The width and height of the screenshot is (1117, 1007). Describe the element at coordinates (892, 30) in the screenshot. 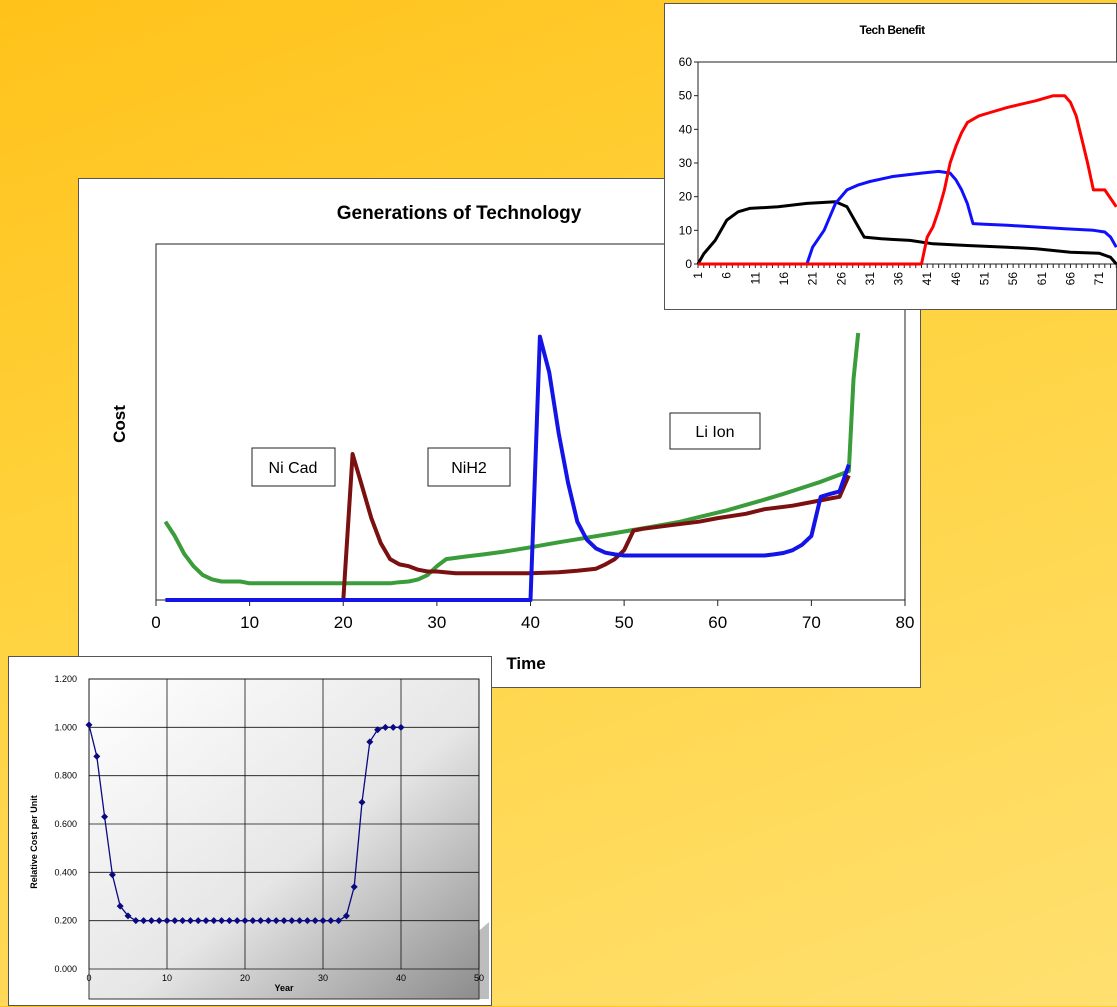

I see `tech-benefit-title: Tech Benefit` at that location.